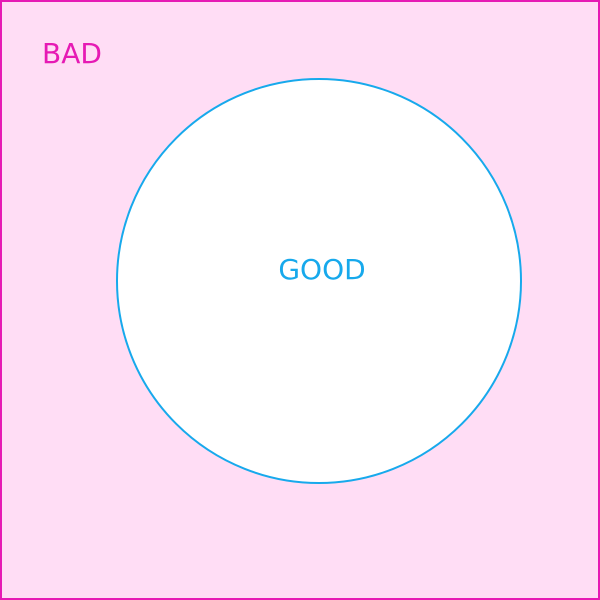 The height and width of the screenshot is (600, 600). What do you see at coordinates (72, 53) in the screenshot?
I see `bad-label: BAD` at bounding box center [72, 53].